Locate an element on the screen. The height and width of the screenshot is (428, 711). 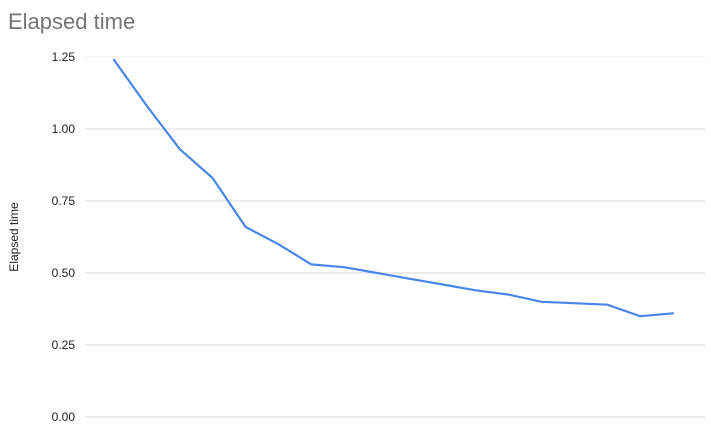
y-tick-label: 1.00 is located at coordinates (64, 129).